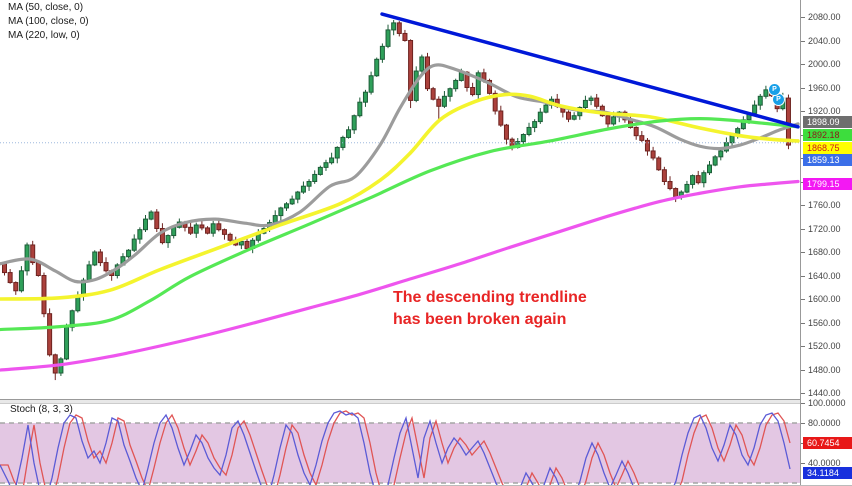 Image resolution: width=852 pixels, height=486 pixels. Describe the element at coordinates (824, 393) in the screenshot. I see `price-tick-1440-label: 1440.00` at that location.